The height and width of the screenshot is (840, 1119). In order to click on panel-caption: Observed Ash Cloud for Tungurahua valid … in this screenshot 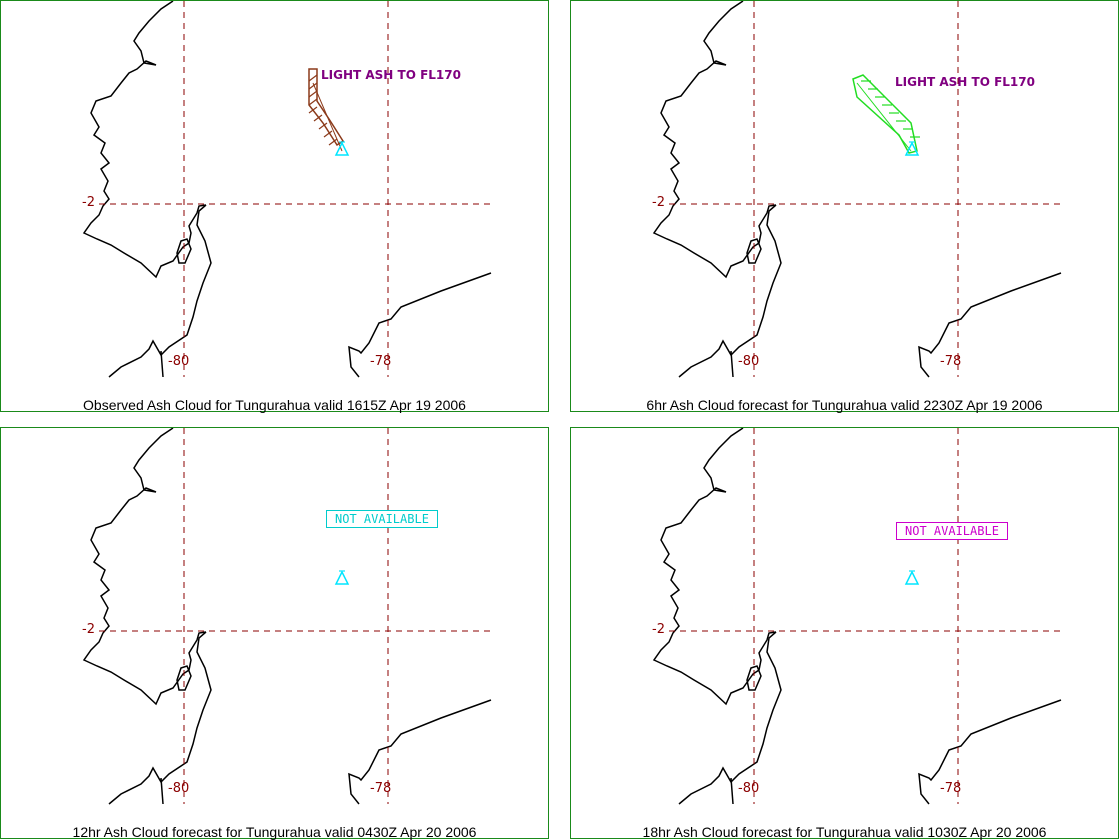, I will do `click(274, 405)`.